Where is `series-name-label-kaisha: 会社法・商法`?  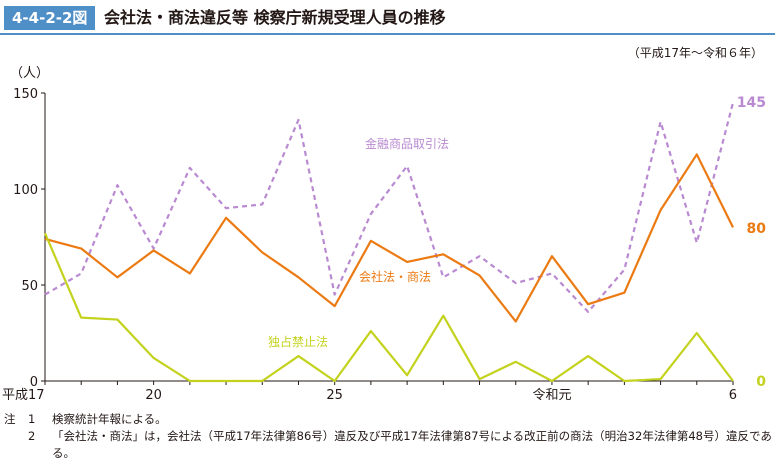 series-name-label-kaisha: 会社法・商法 is located at coordinates (395, 276).